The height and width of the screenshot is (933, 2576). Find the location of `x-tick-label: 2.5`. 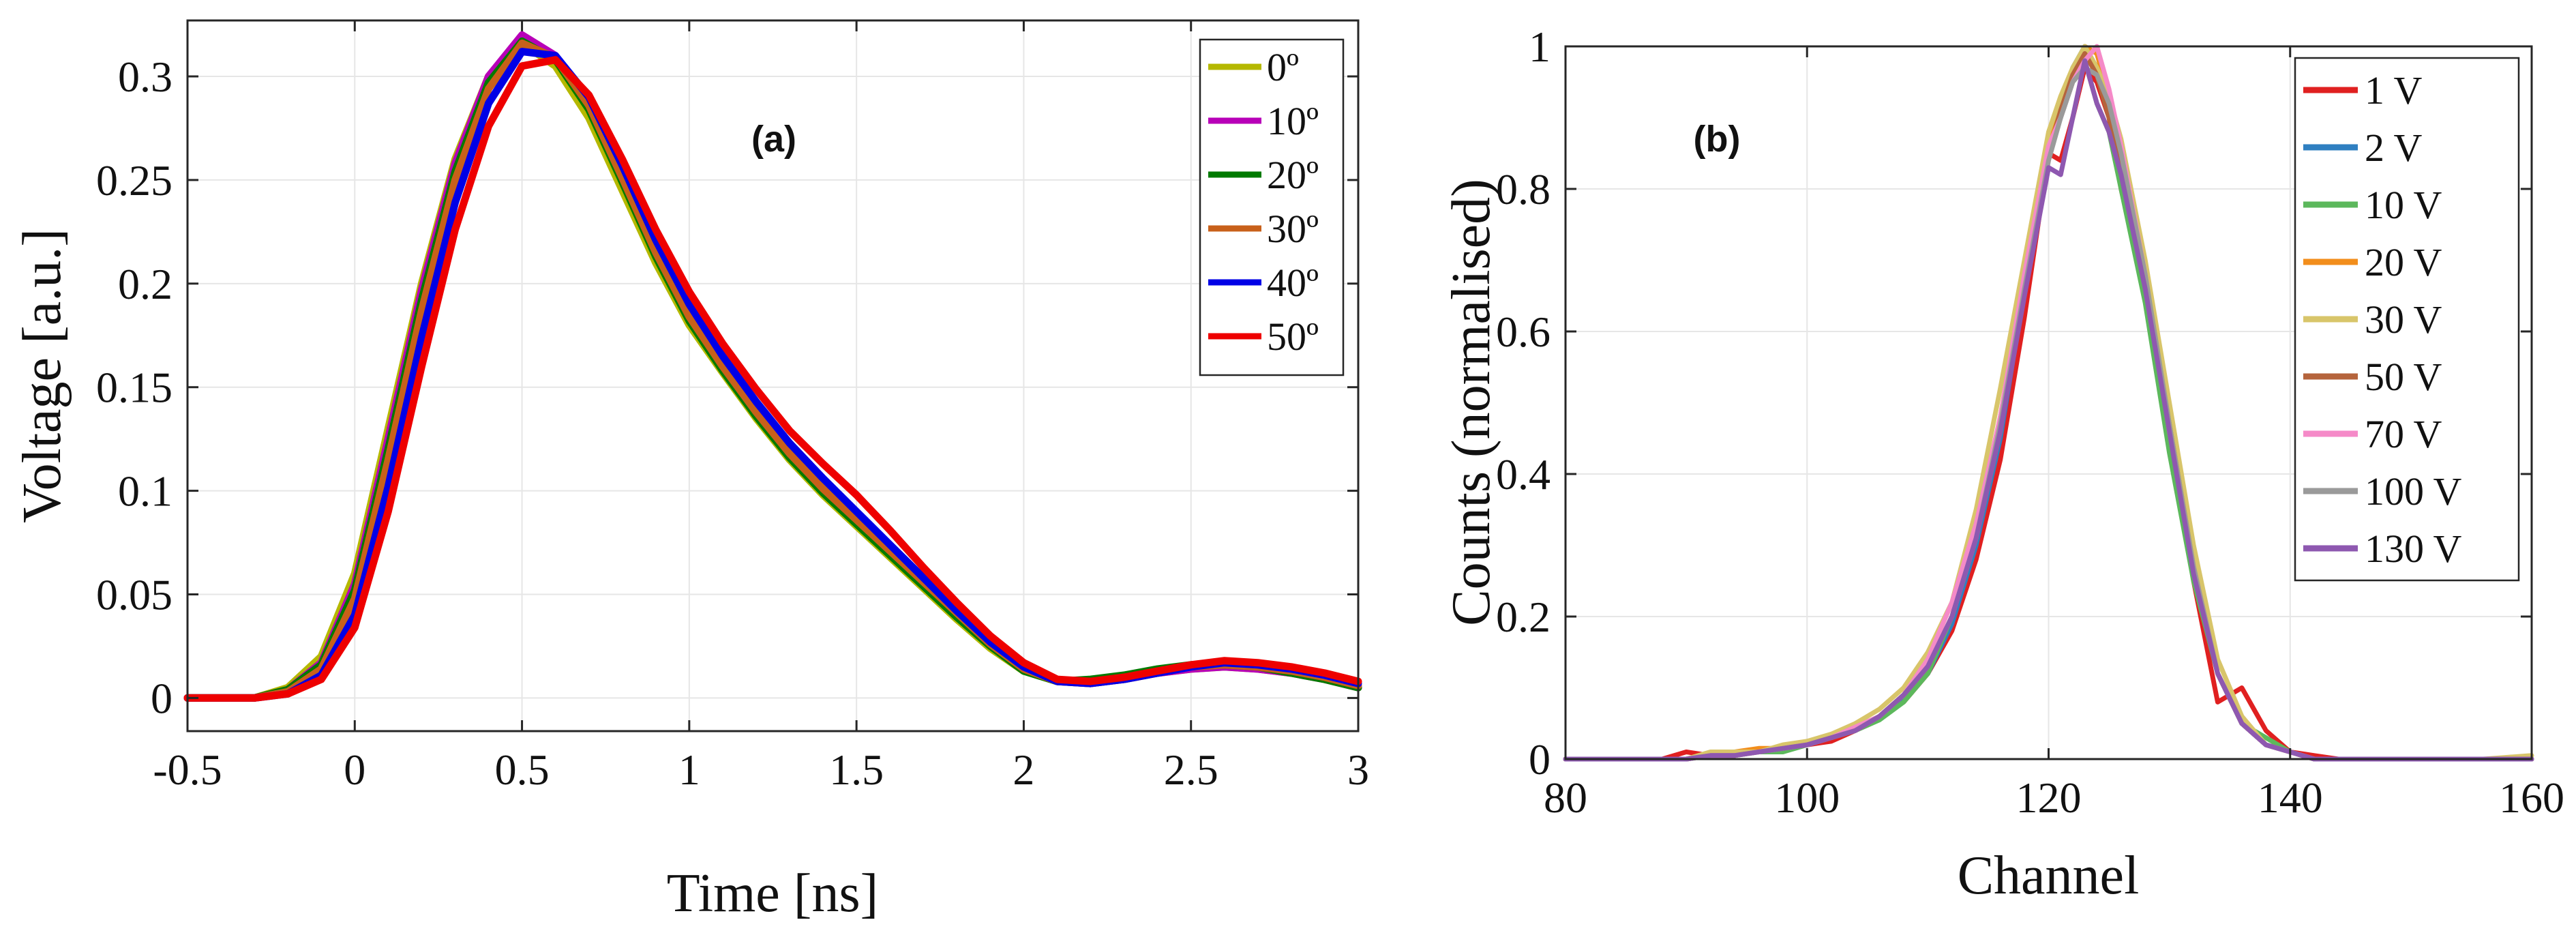

x-tick-label: 2.5 is located at coordinates (1191, 769).